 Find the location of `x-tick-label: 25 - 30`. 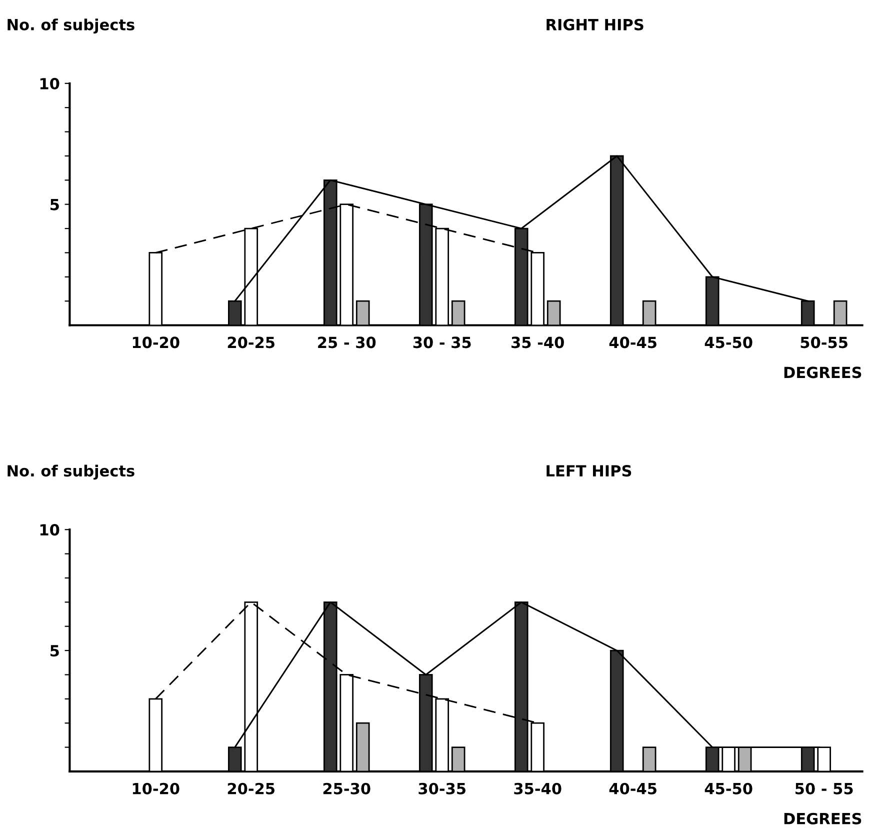

x-tick-label: 25 - 30 is located at coordinates (347, 342).